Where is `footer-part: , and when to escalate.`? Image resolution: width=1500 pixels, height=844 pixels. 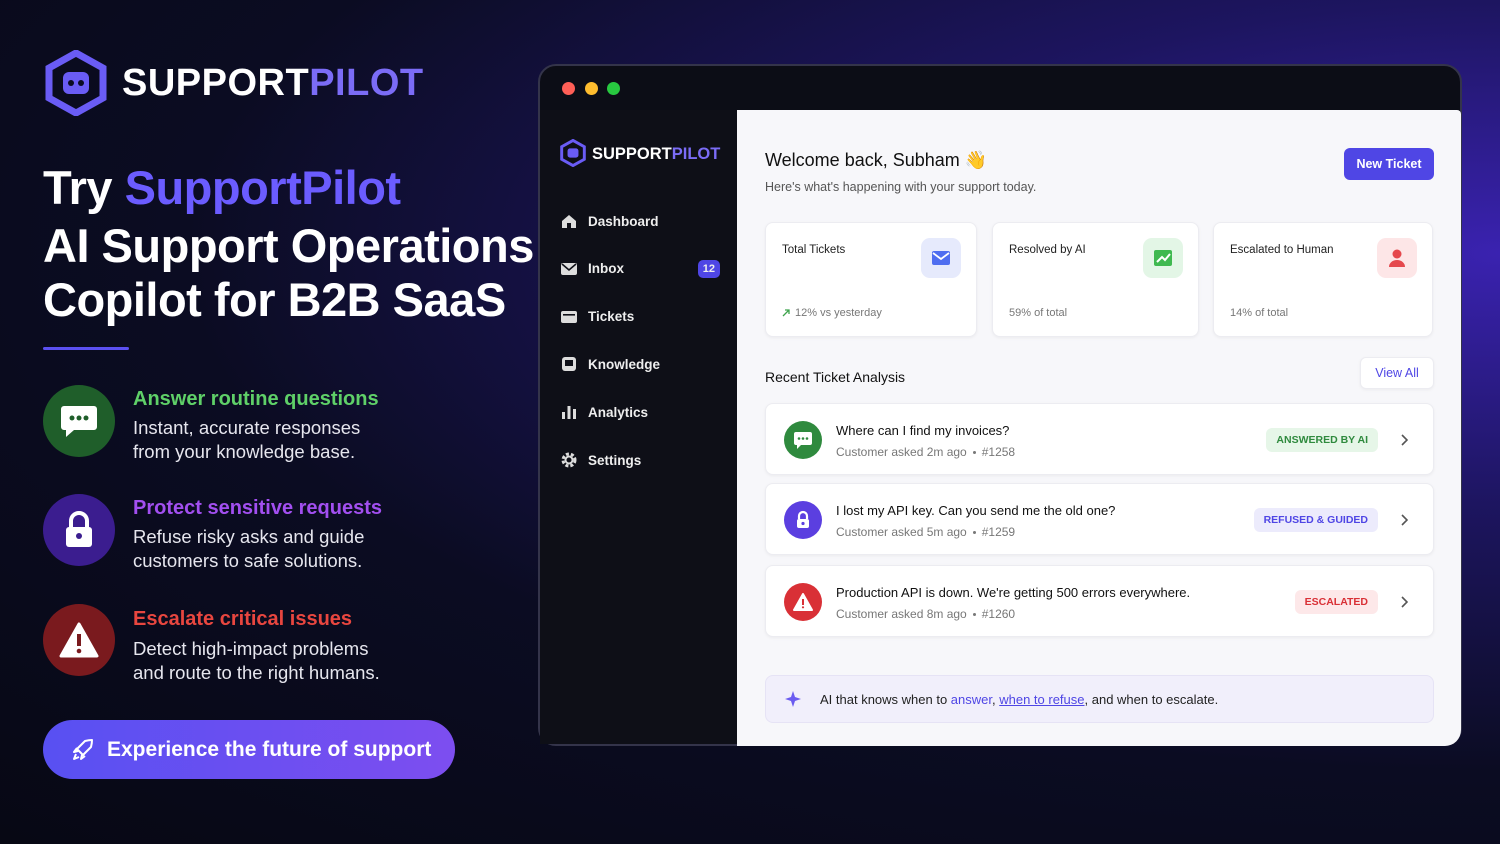
footer-part: , and when to escalate. is located at coordinates (1151, 699).